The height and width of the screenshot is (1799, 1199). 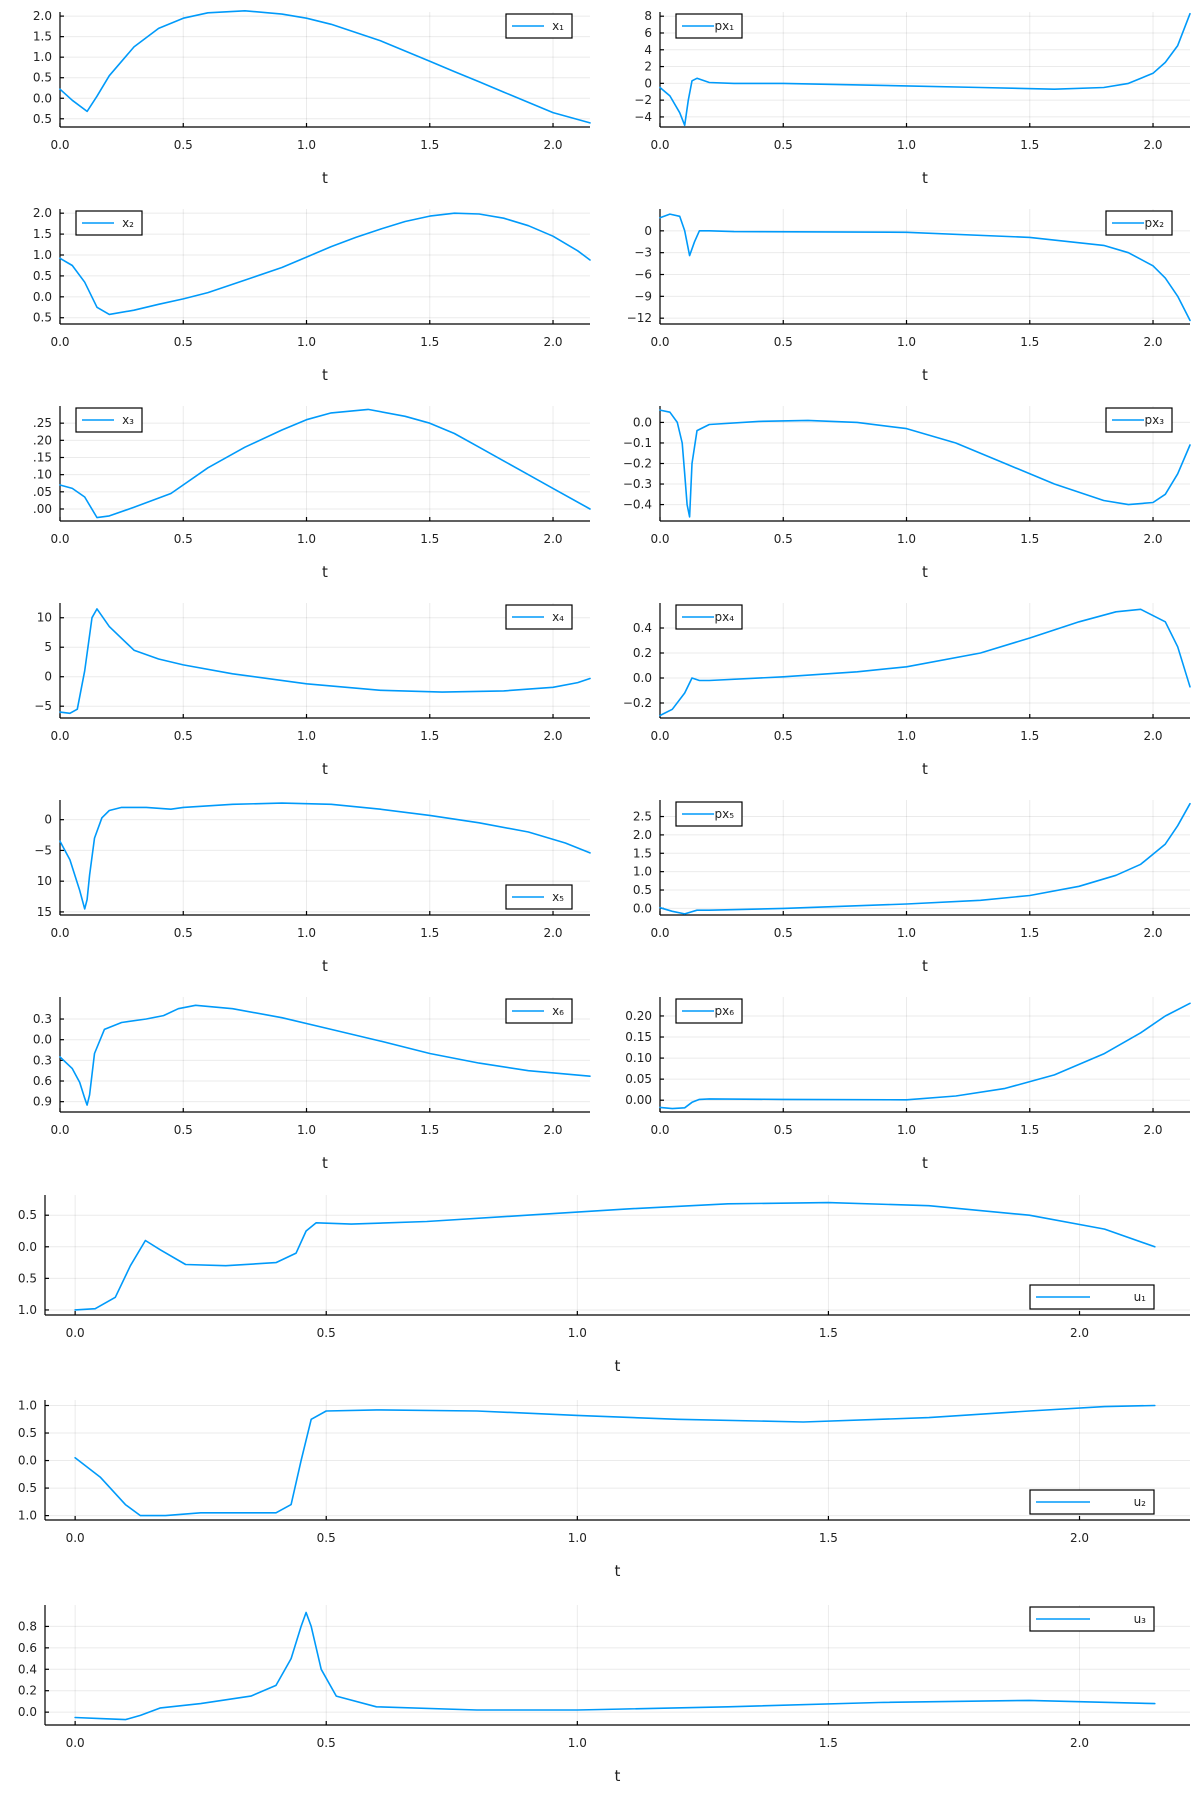 I want to click on series-line-px2, so click(x=925, y=267).